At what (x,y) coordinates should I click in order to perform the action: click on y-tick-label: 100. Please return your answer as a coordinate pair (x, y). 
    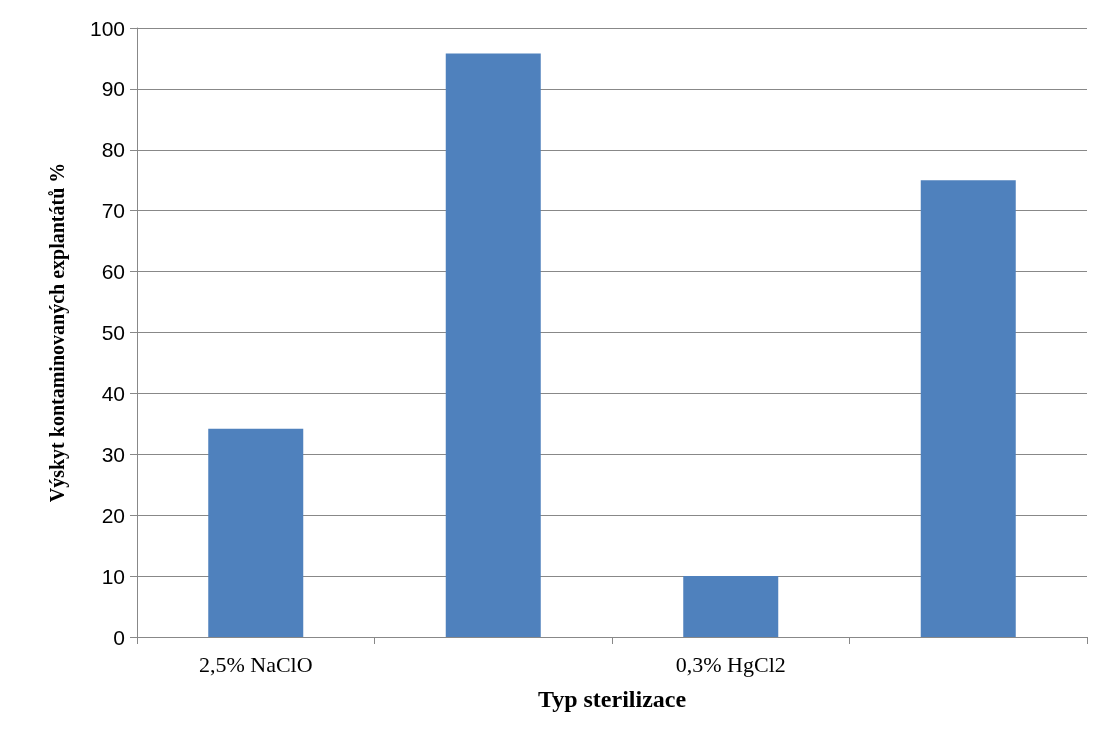
    Looking at the image, I should click on (107, 28).